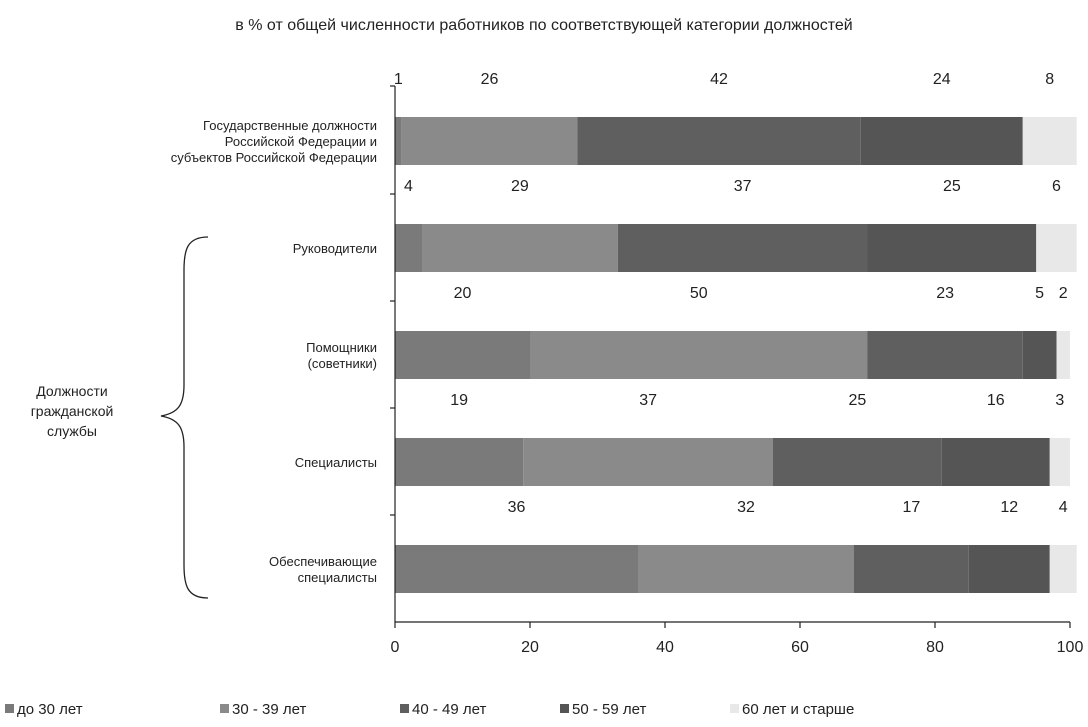 Image resolution: width=1088 pixels, height=727 pixels. I want to click on data-label: 17, so click(911, 507).